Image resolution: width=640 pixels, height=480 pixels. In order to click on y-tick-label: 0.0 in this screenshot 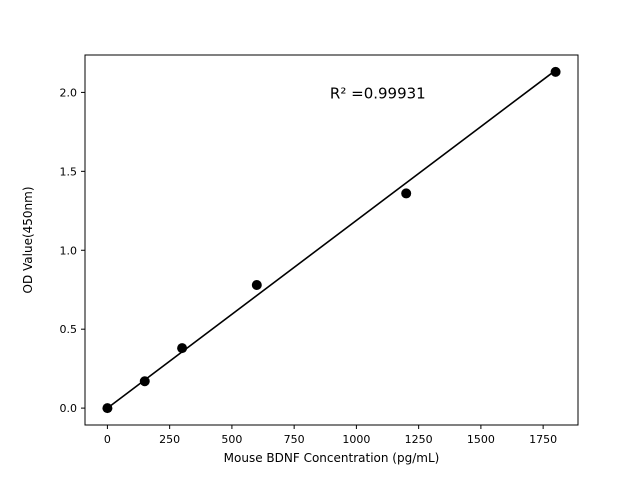, I will do `click(69, 408)`.